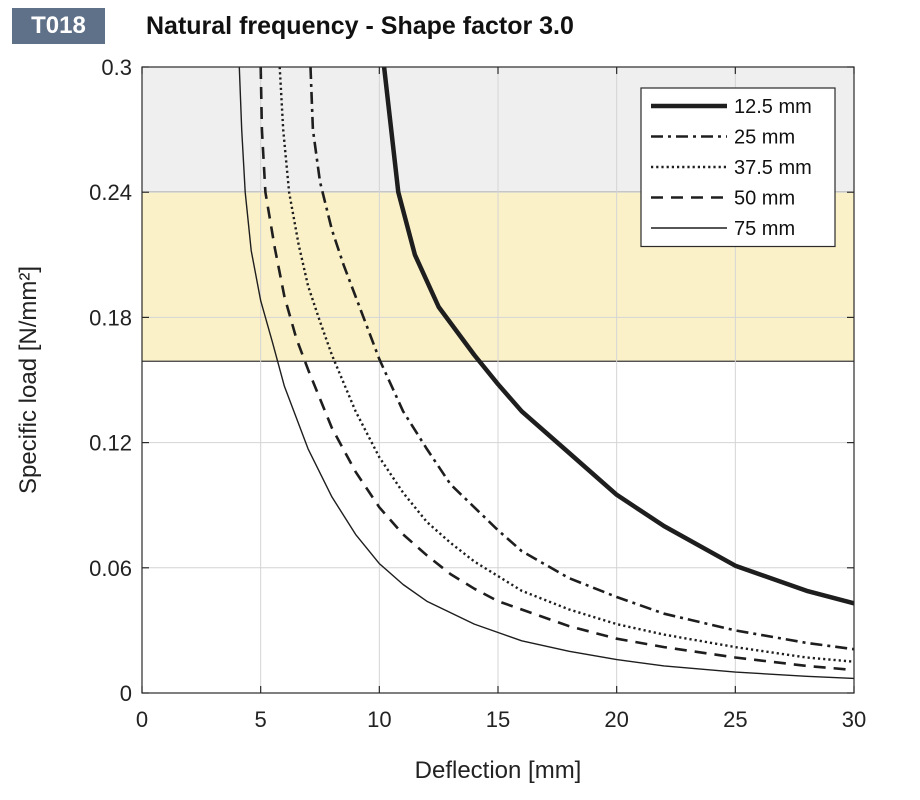 This screenshot has height=800, width=920. I want to click on legend-label: 50 mm, so click(764, 199).